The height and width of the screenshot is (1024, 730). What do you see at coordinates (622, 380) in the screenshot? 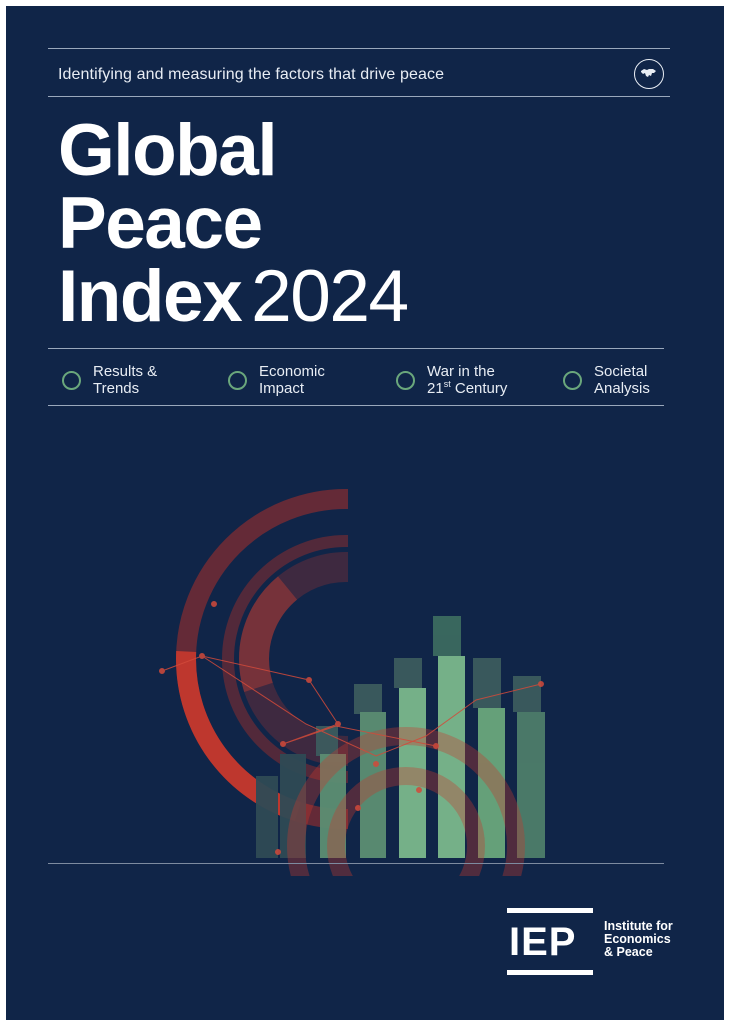
I see `section-label: Societal Analysis` at bounding box center [622, 380].